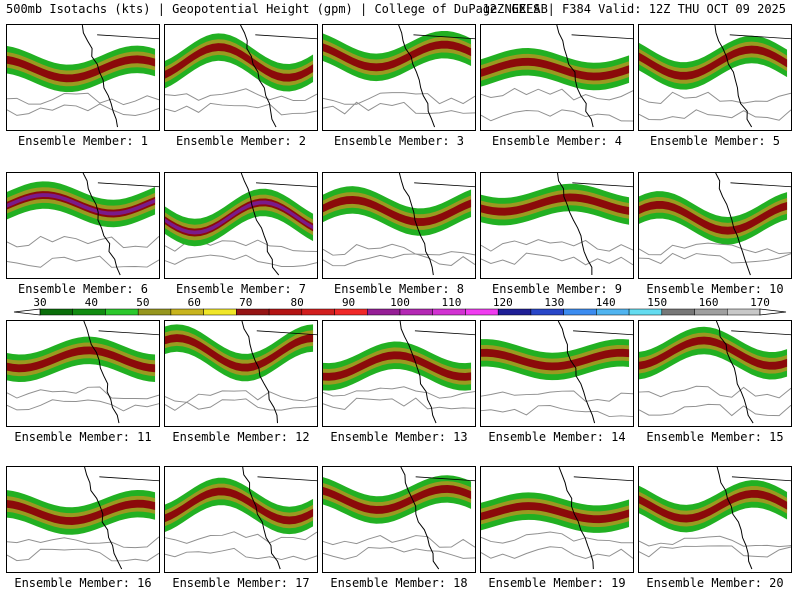 The height and width of the screenshot is (600, 800). I want to click on ensemble-member-label: Ensemble Member: 9, so click(557, 289).